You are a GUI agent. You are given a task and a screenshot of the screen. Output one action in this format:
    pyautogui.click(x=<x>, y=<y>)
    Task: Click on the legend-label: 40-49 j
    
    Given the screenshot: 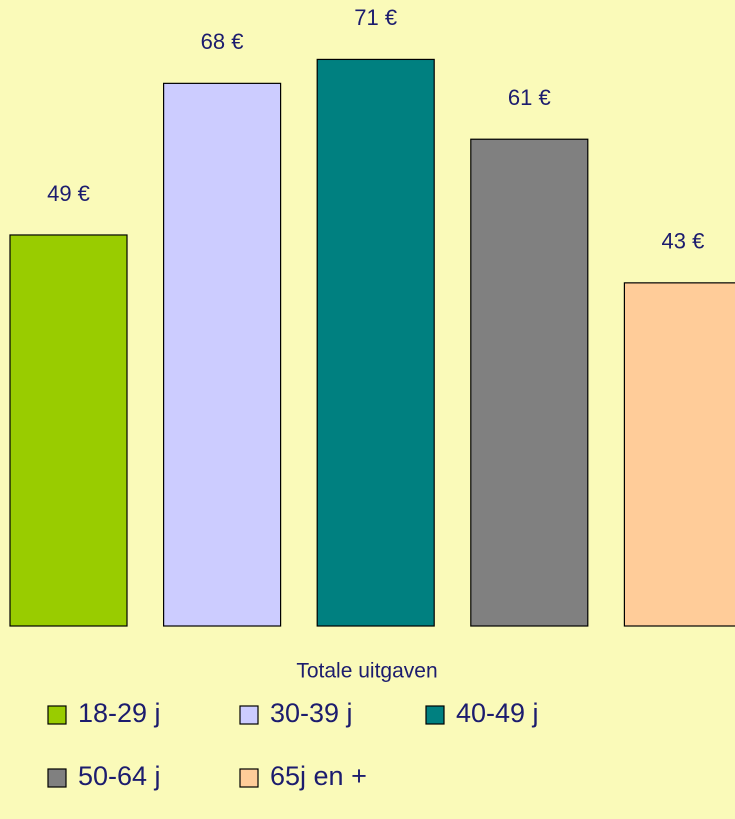 What is the action you would take?
    pyautogui.click(x=497, y=713)
    